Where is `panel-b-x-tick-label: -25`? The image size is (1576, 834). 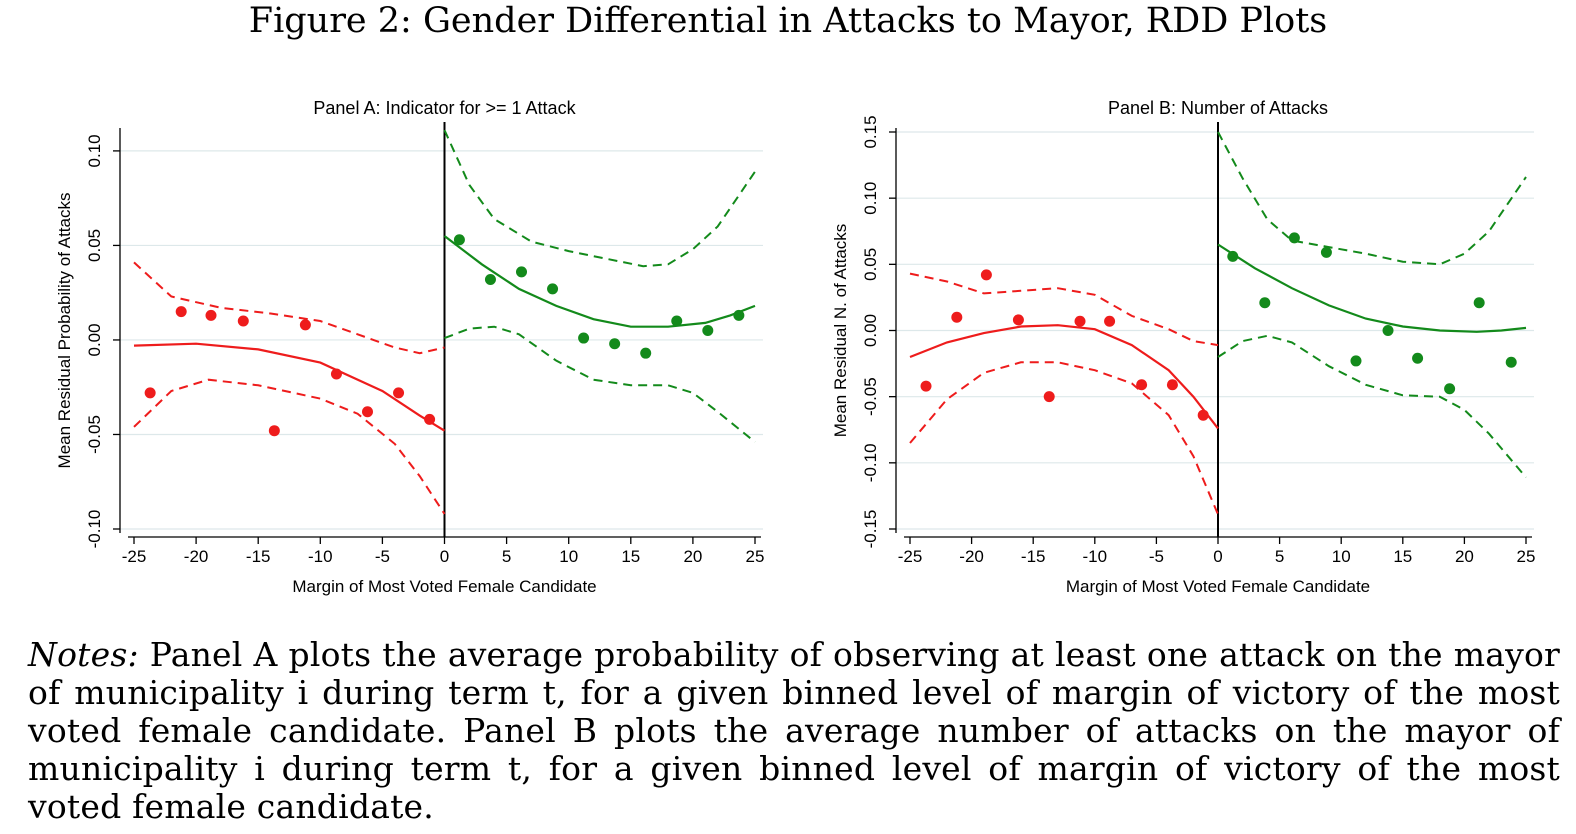
panel-b-x-tick-label: -25 is located at coordinates (910, 556).